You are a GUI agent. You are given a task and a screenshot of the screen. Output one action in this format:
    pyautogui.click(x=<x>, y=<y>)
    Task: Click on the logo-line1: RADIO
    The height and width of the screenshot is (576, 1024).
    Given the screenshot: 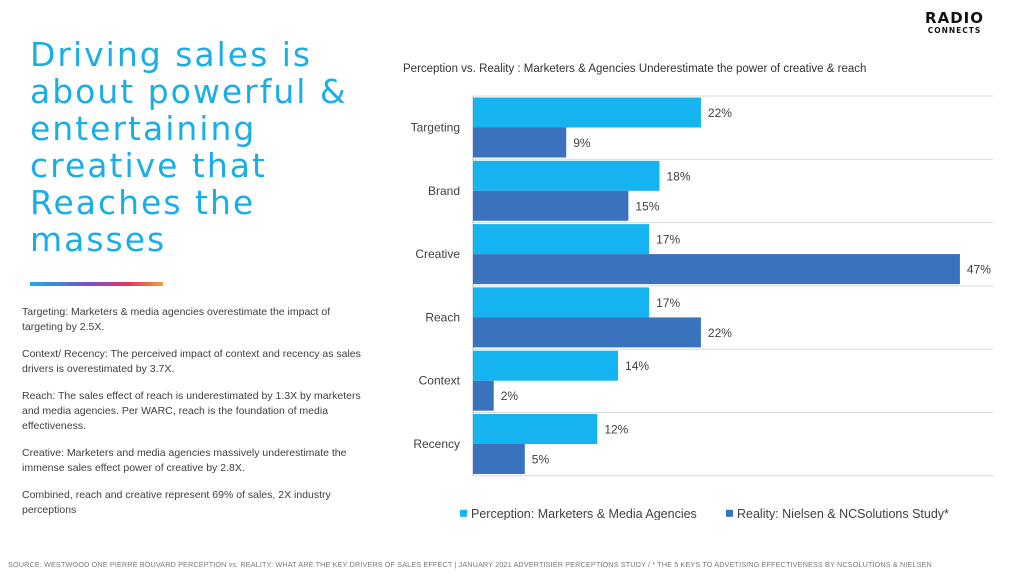 What is the action you would take?
    pyautogui.click(x=954, y=18)
    